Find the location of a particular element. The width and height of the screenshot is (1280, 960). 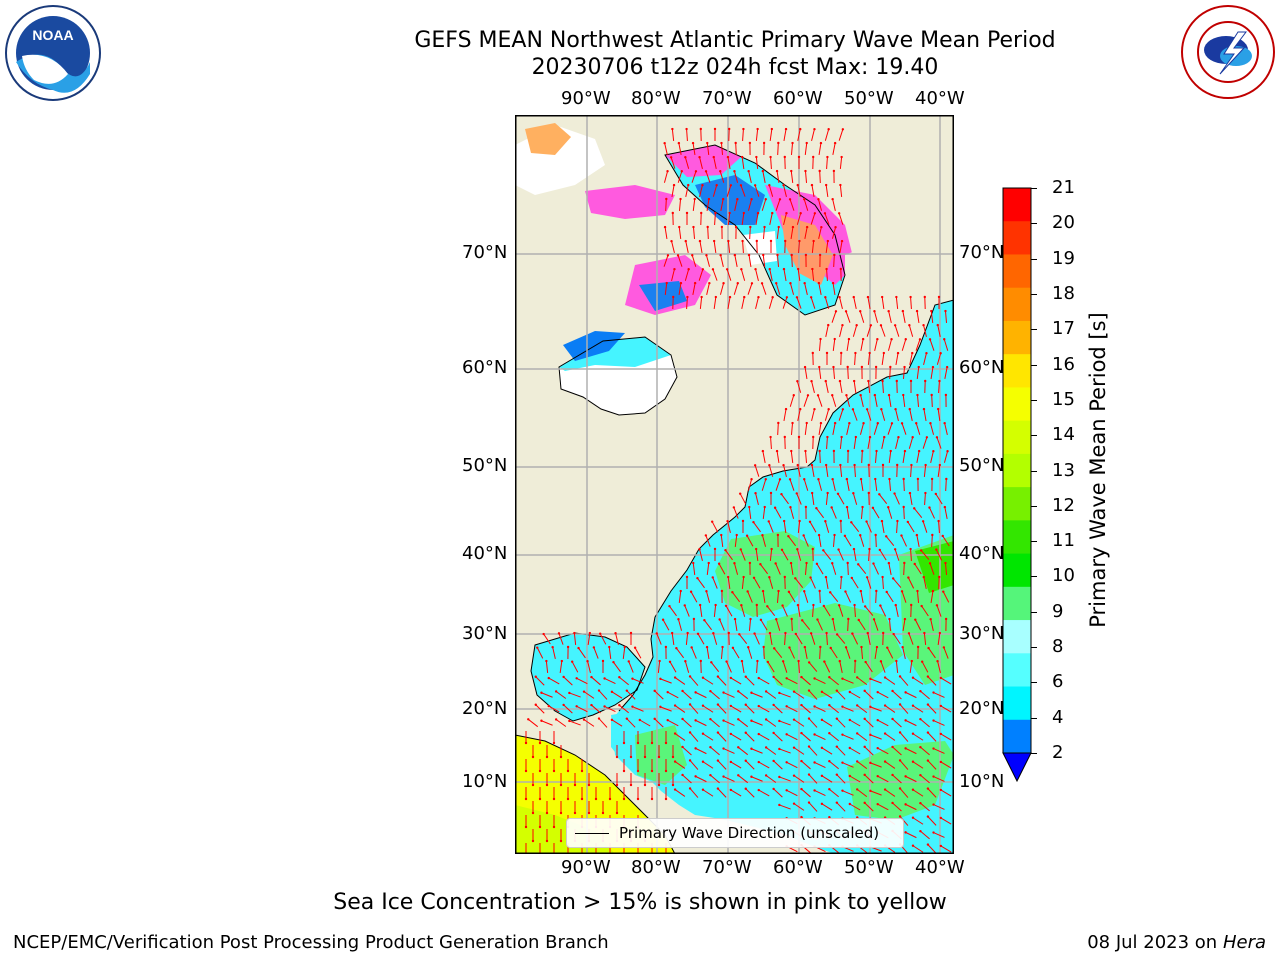

lon-label-top: 60°W is located at coordinates (798, 98).